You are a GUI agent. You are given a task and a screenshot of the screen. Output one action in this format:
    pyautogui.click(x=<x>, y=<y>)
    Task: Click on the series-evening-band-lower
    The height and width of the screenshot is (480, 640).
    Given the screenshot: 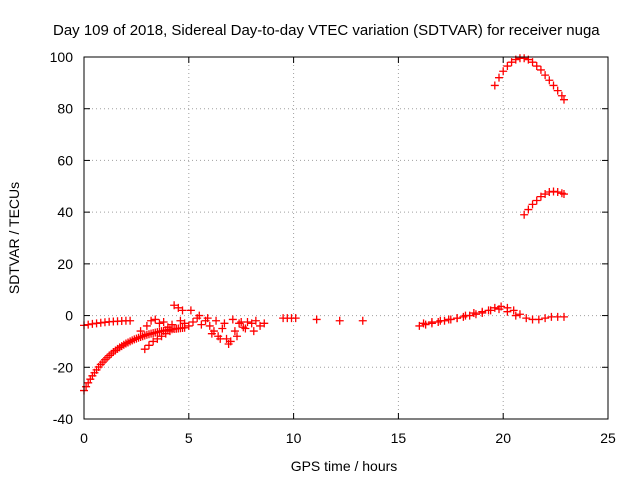 What is the action you would take?
    pyautogui.click(x=469, y=316)
    